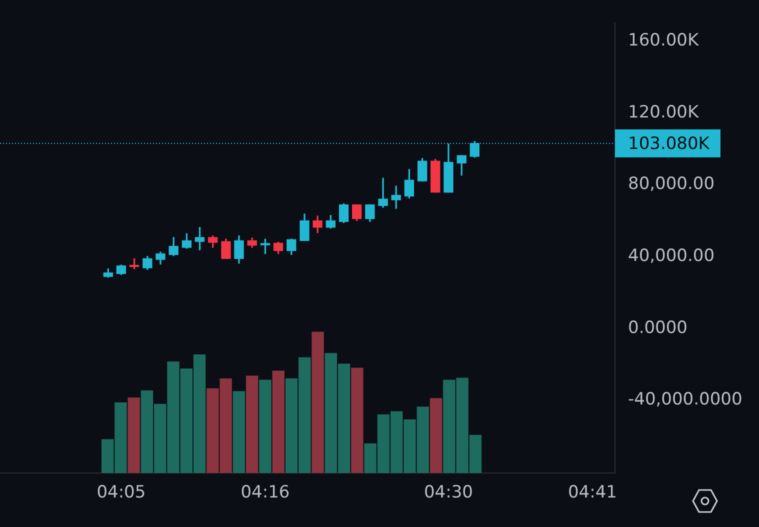 The image size is (759, 527). Describe the element at coordinates (664, 40) in the screenshot. I see `y-tick-label: 160.00K` at that location.